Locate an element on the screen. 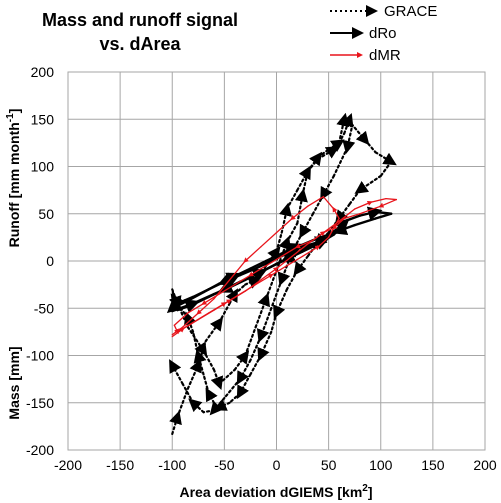 The width and height of the screenshot is (501, 503). y-tick-label: 0 is located at coordinates (50, 261).